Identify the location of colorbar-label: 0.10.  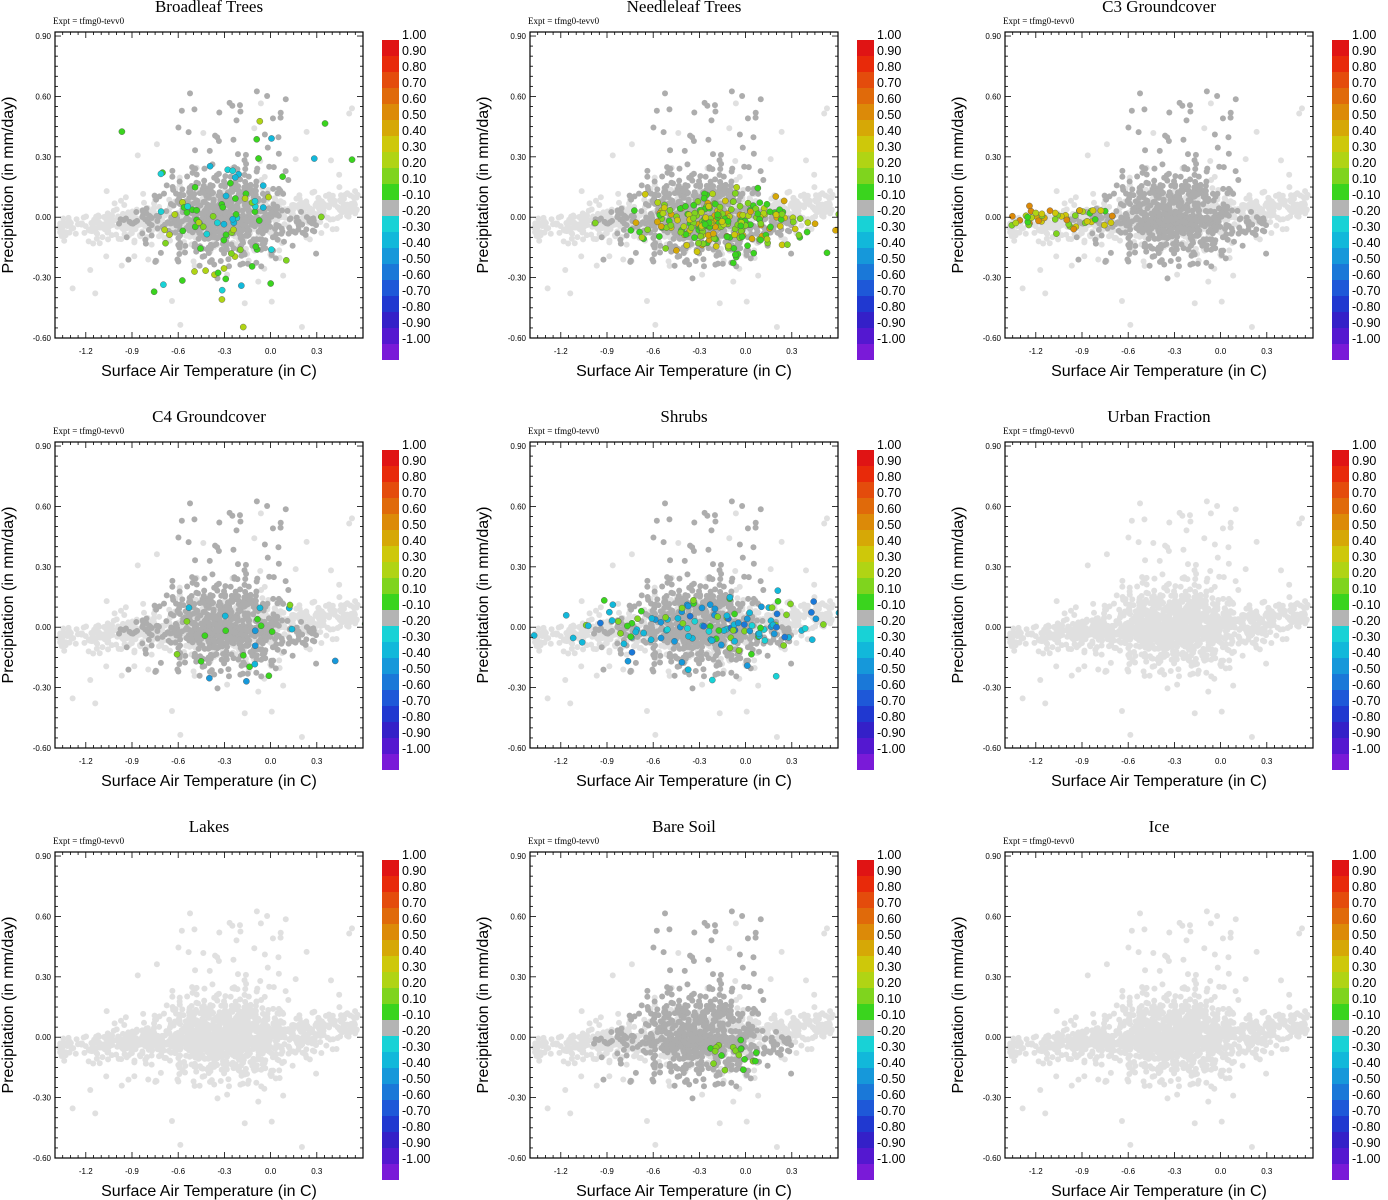
(889, 179).